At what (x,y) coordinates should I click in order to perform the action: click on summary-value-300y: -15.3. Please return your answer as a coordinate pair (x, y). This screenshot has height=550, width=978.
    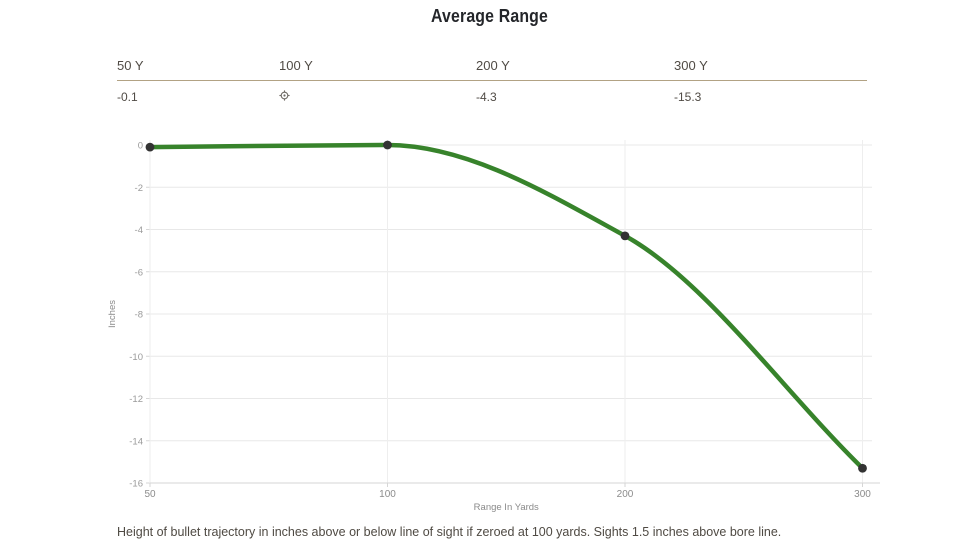
    Looking at the image, I should click on (688, 97).